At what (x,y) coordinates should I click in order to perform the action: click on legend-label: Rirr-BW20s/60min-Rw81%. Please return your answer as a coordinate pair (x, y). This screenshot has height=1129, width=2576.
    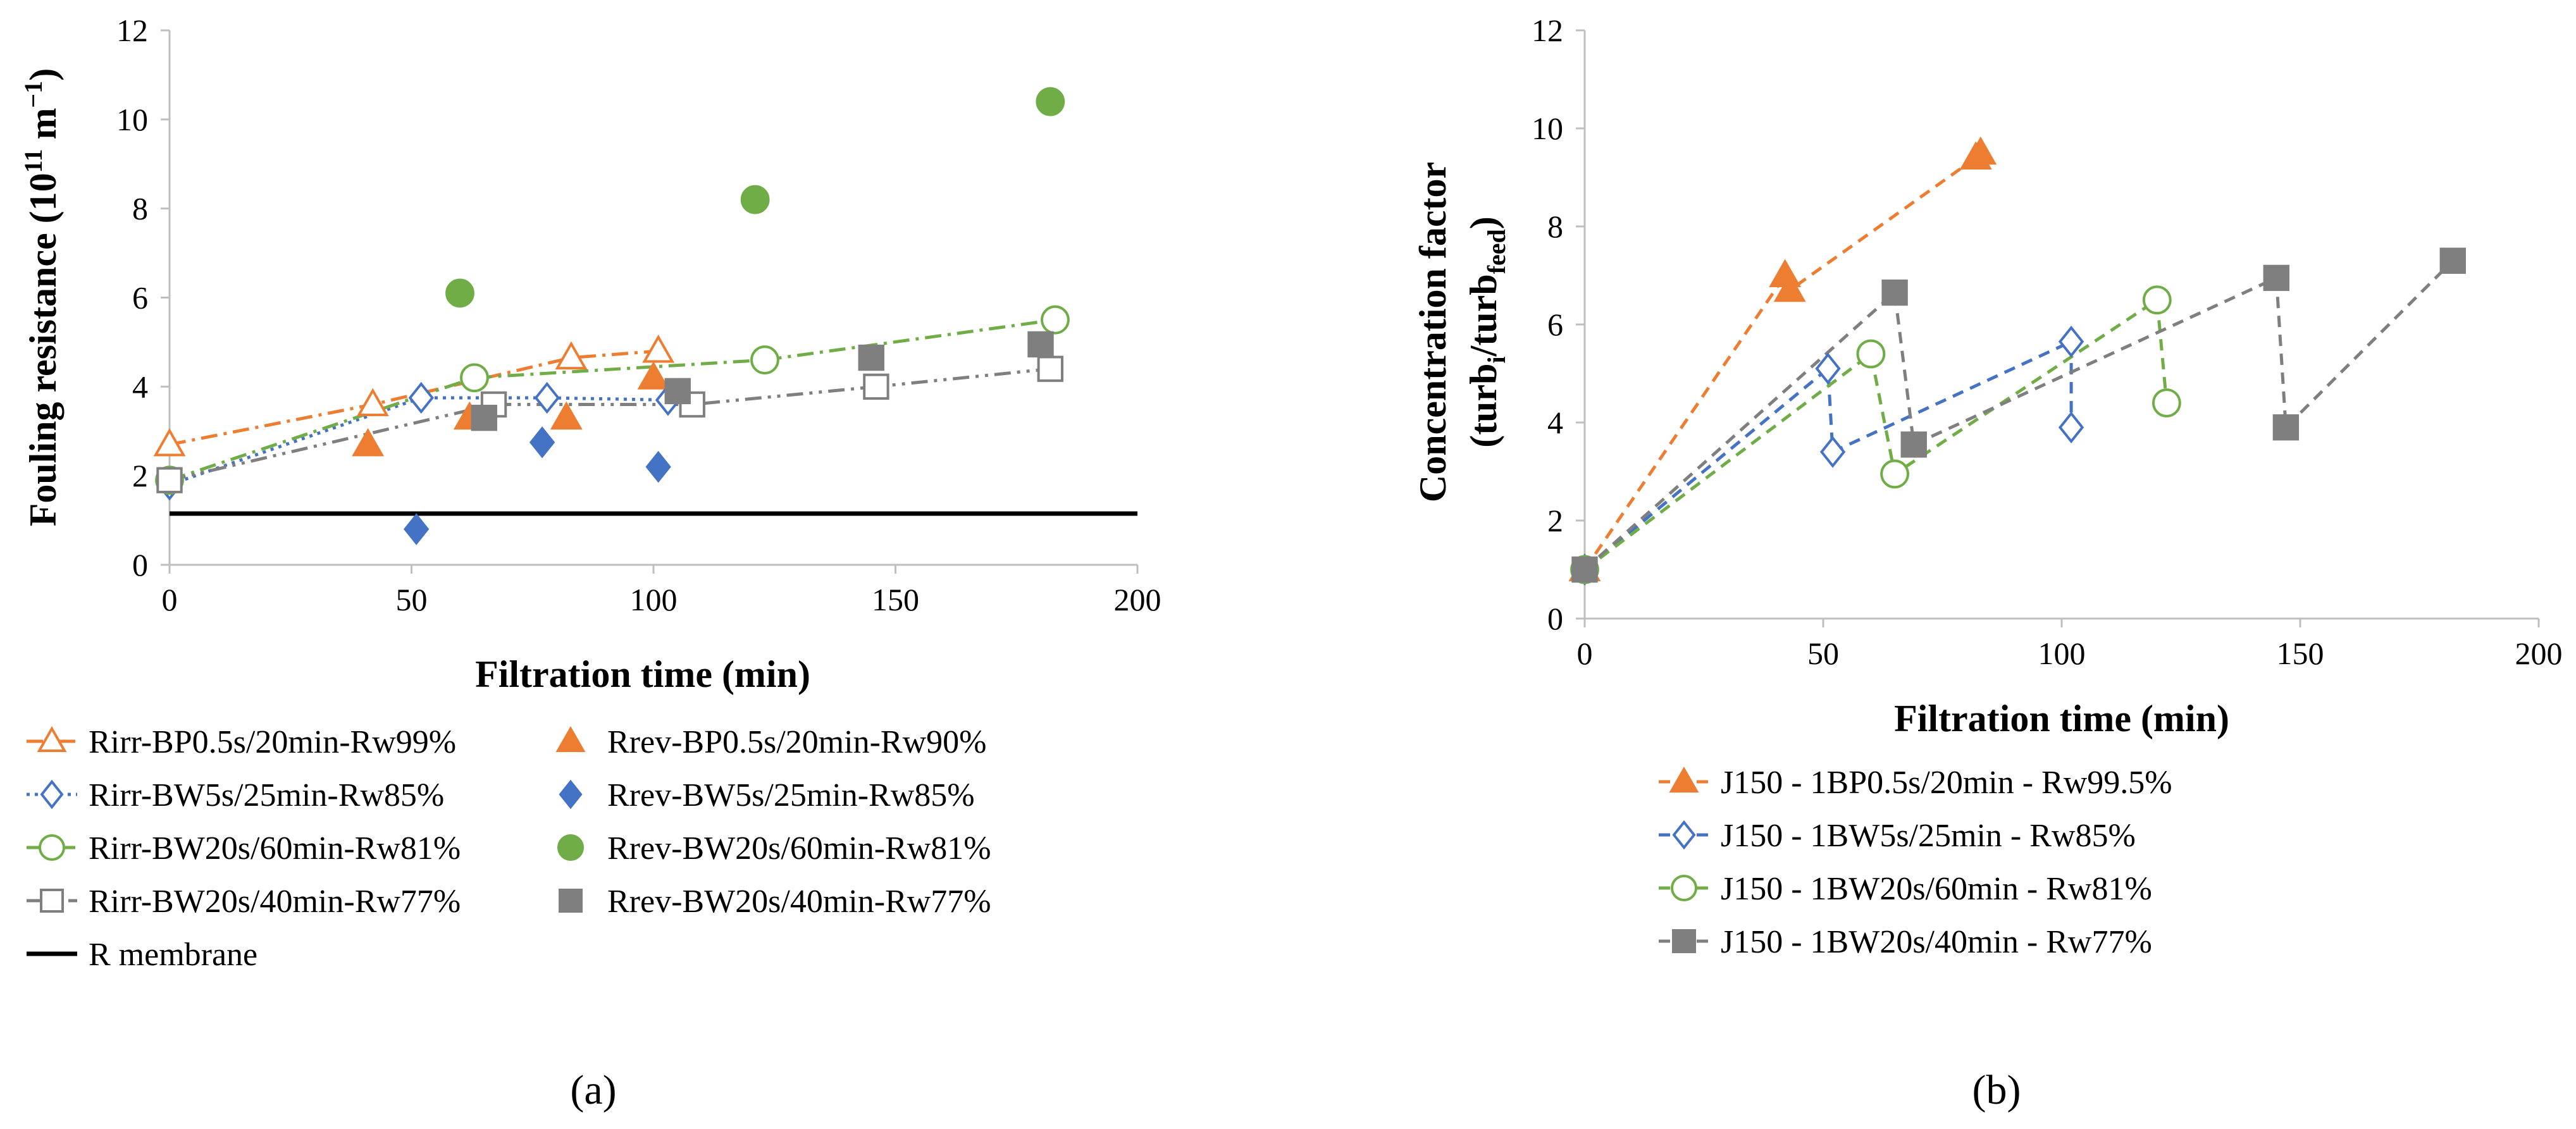
    Looking at the image, I should click on (275, 848).